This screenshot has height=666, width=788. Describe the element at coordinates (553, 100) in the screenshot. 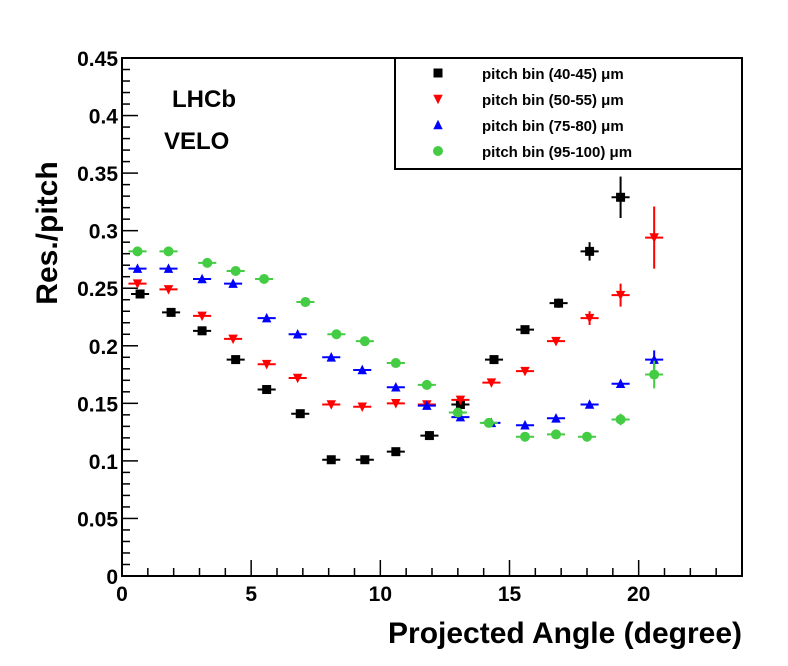

I see `legend-label: pitch bin (50-55) μm` at that location.